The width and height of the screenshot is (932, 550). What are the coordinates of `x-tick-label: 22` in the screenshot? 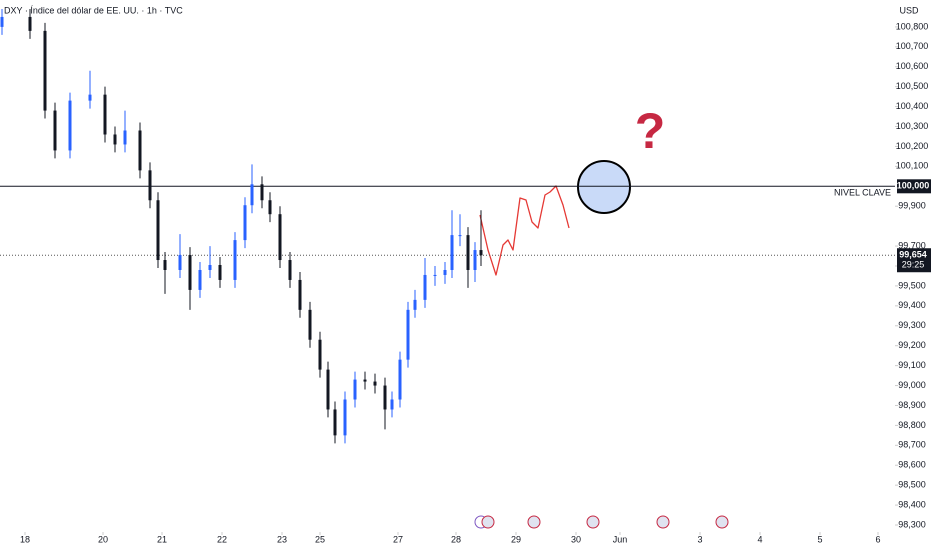 It's located at (222, 539).